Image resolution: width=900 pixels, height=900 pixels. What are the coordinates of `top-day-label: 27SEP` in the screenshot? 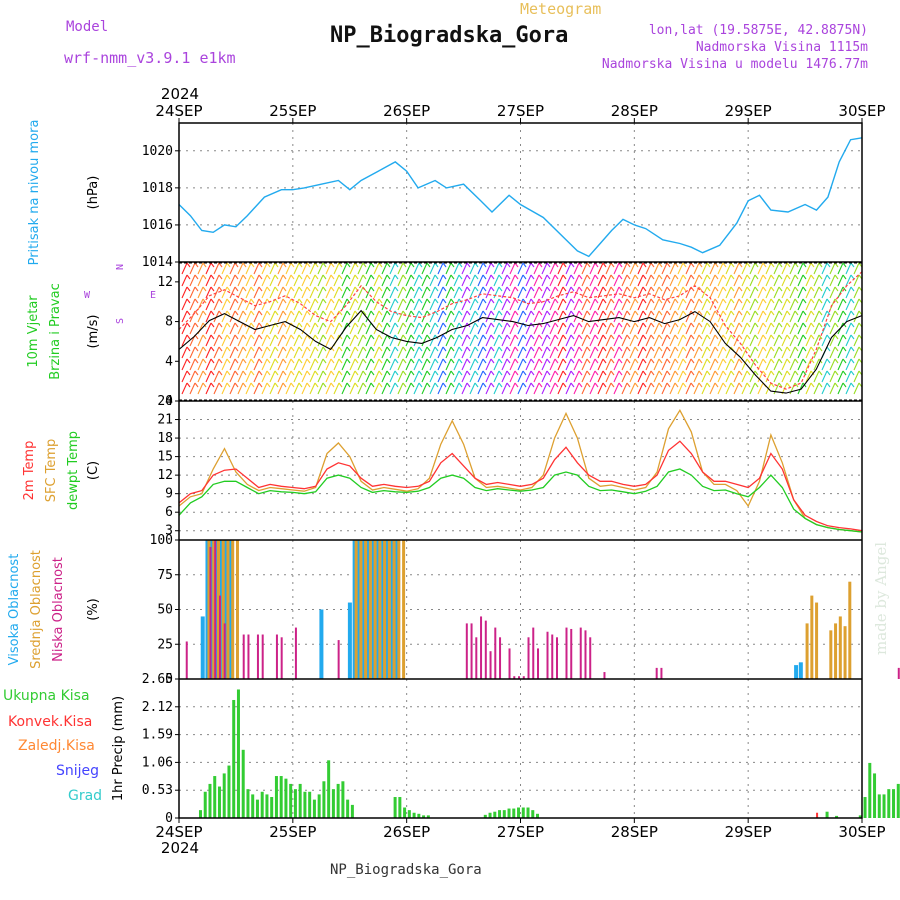 It's located at (520, 111).